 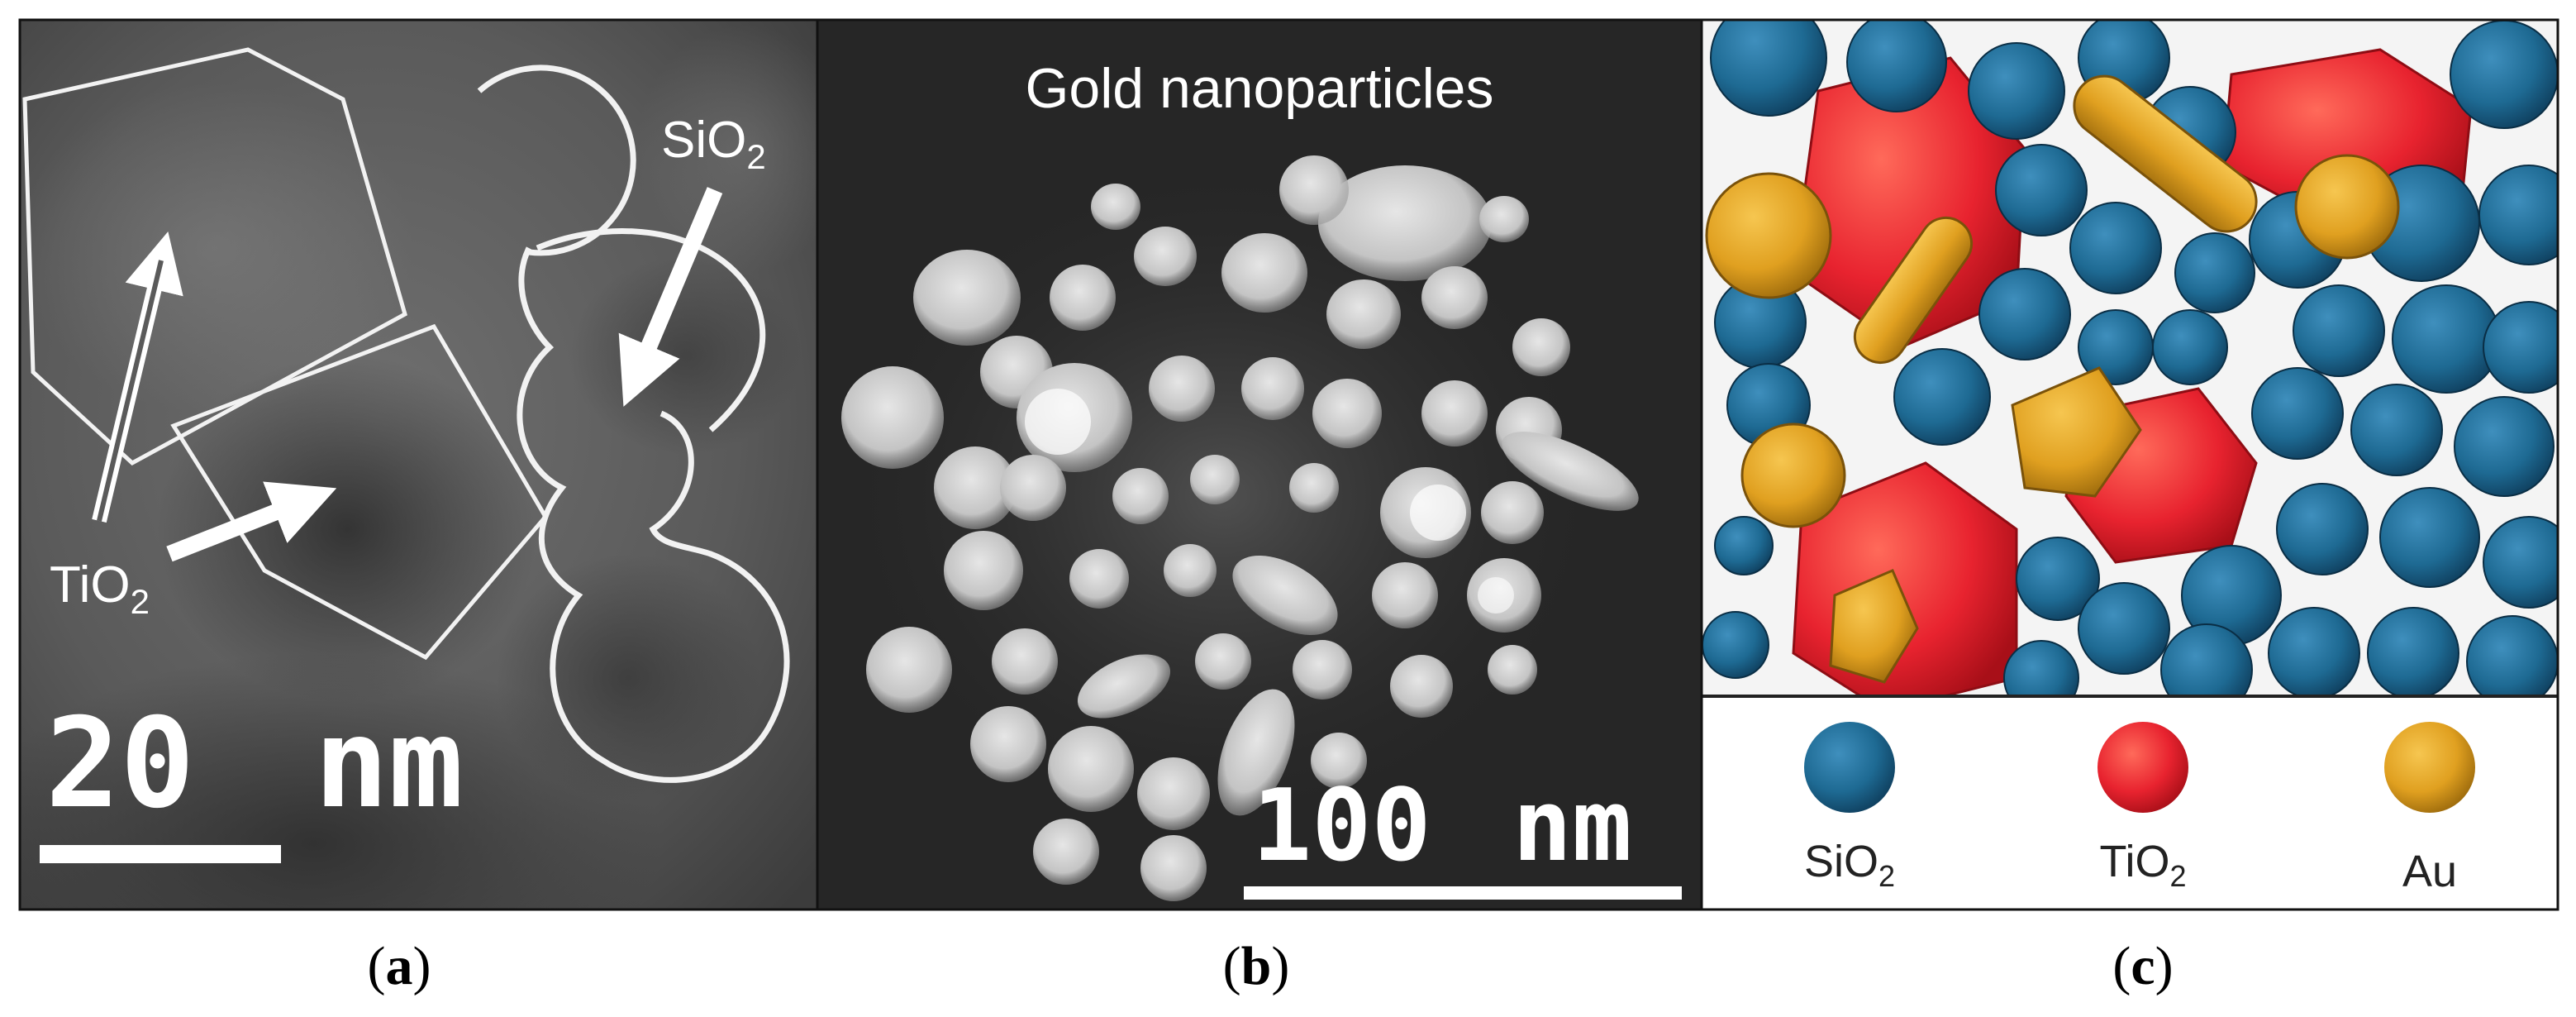 What do you see at coordinates (251, 521) in the screenshot?
I see `tio2-arrow-right` at bounding box center [251, 521].